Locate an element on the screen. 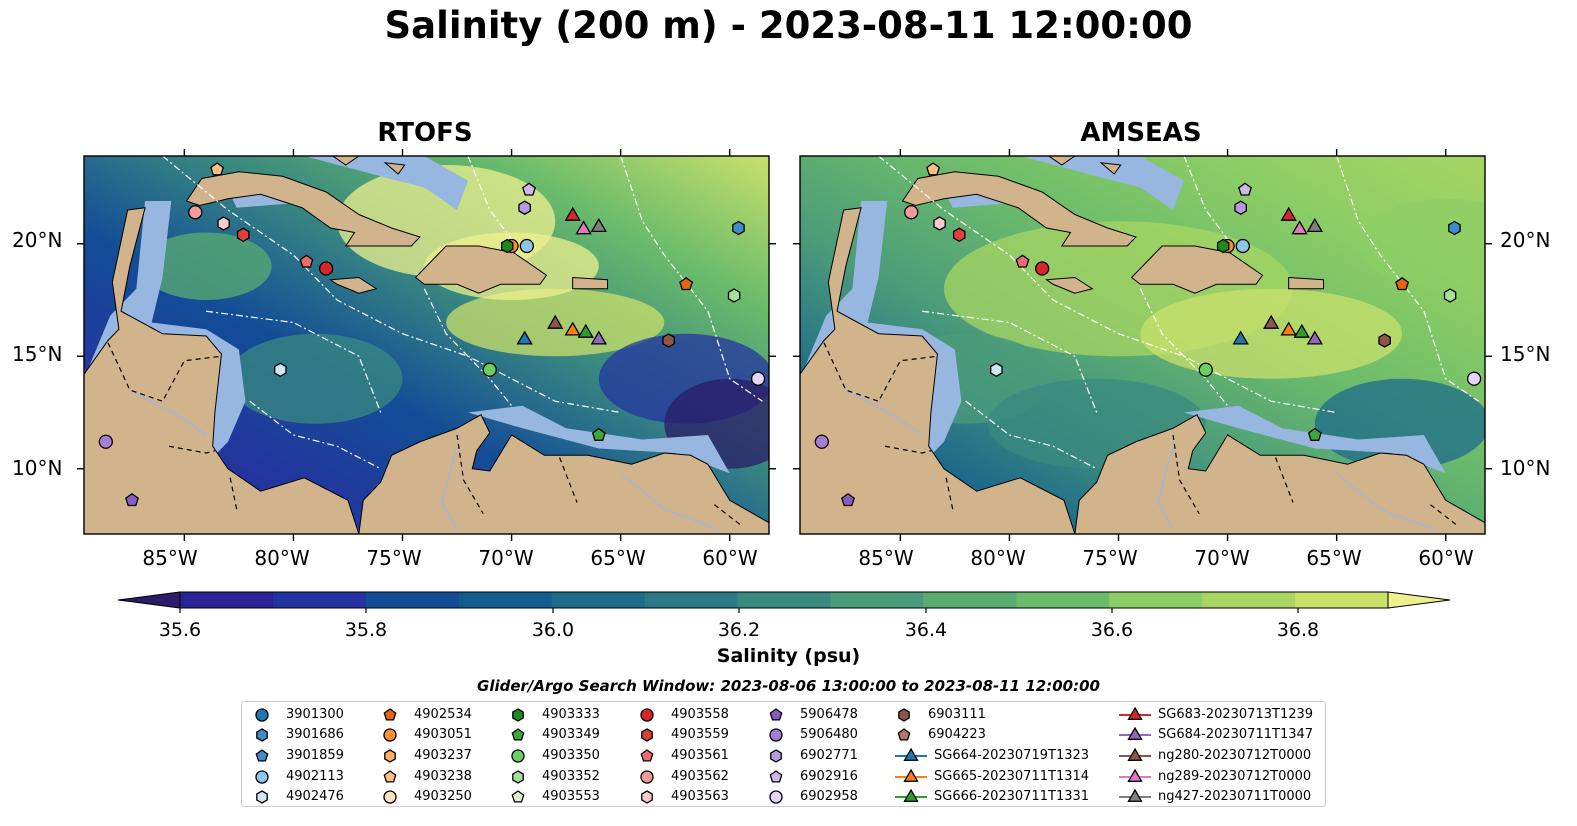 The width and height of the screenshot is (1577, 826). lat-label-left-10n: 10°N is located at coordinates (37, 468).